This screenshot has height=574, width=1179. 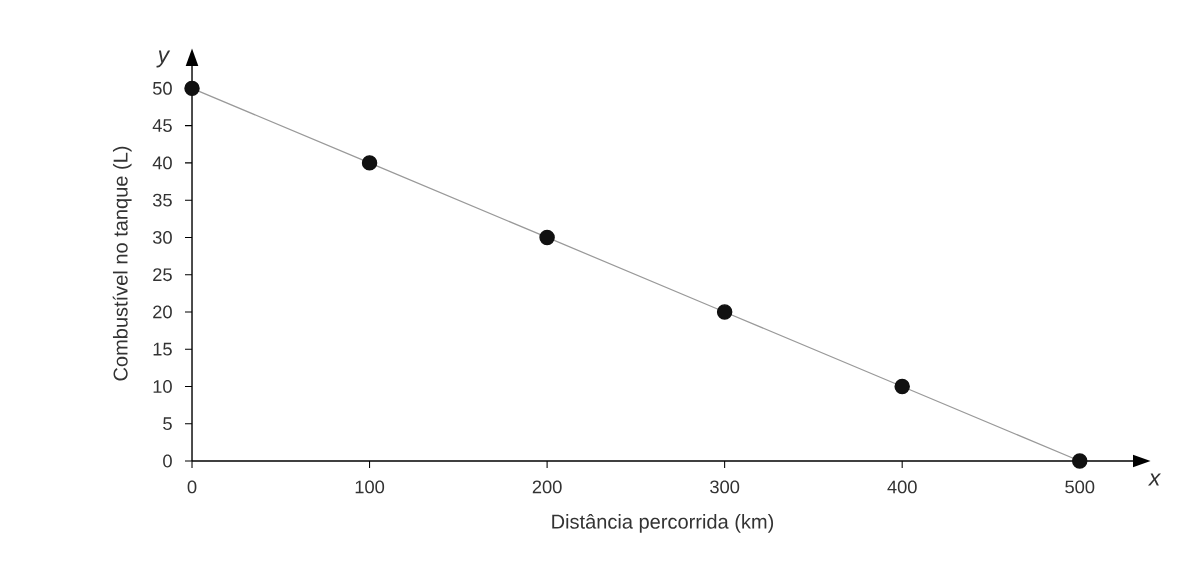 I want to click on y-tick-label: 40, so click(x=162, y=163).